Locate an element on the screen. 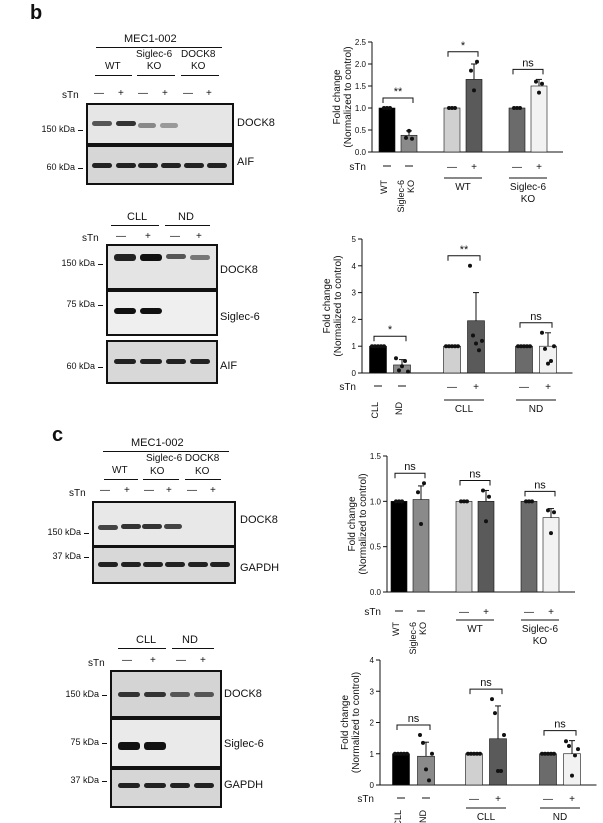 The height and width of the screenshot is (823, 603). significance-label: ns is located at coordinates (486, 683).